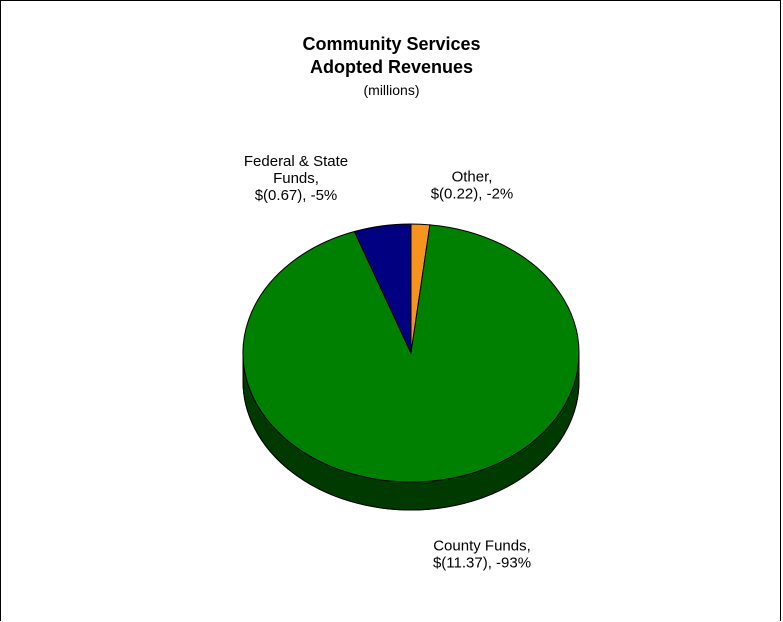  Describe the element at coordinates (482, 546) in the screenshot. I see `slice-label-county-funds-line-1: County Funds,` at that location.